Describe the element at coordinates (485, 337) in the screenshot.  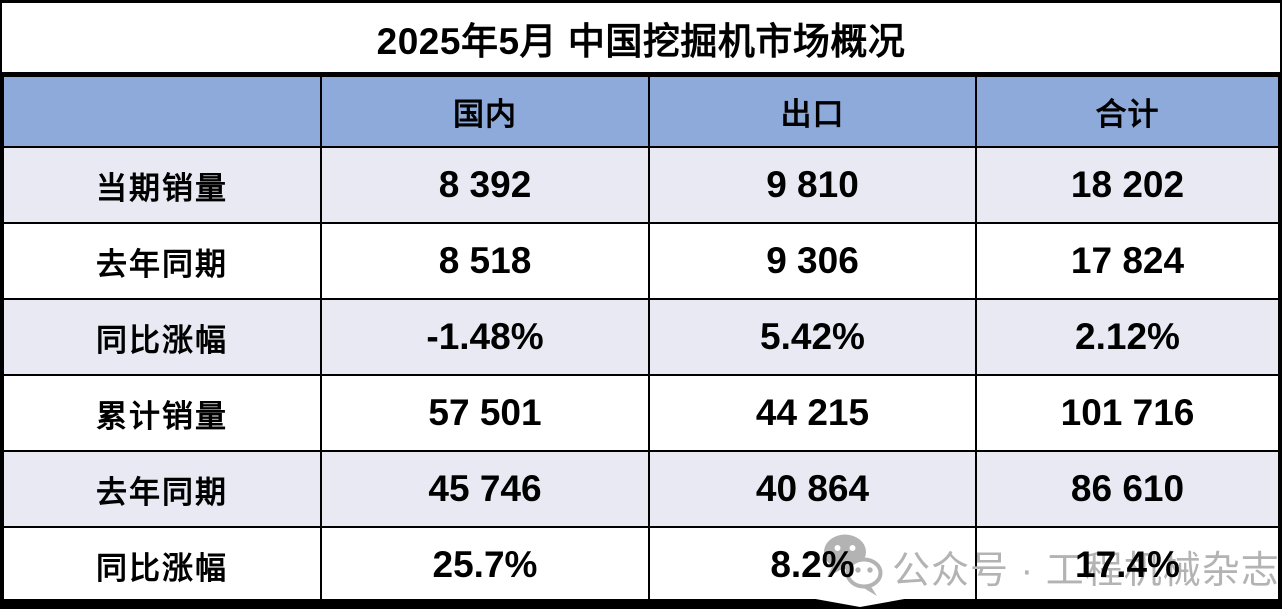
I see `value-cell: -1.48%` at that location.